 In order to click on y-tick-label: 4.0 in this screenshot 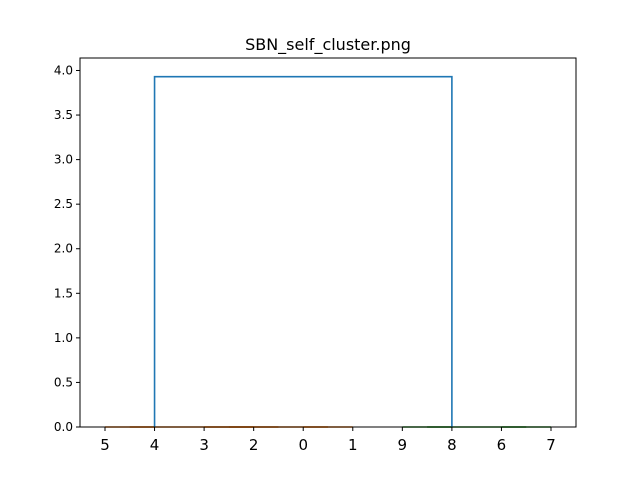, I will do `click(63, 70)`.